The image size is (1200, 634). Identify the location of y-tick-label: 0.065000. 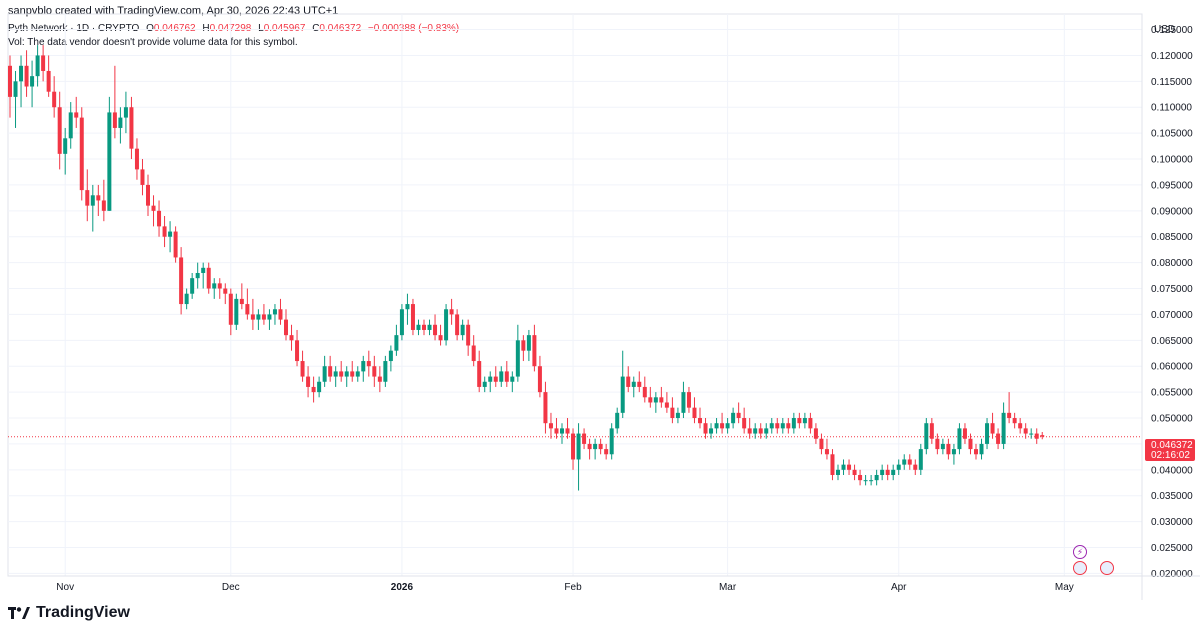
(1172, 341).